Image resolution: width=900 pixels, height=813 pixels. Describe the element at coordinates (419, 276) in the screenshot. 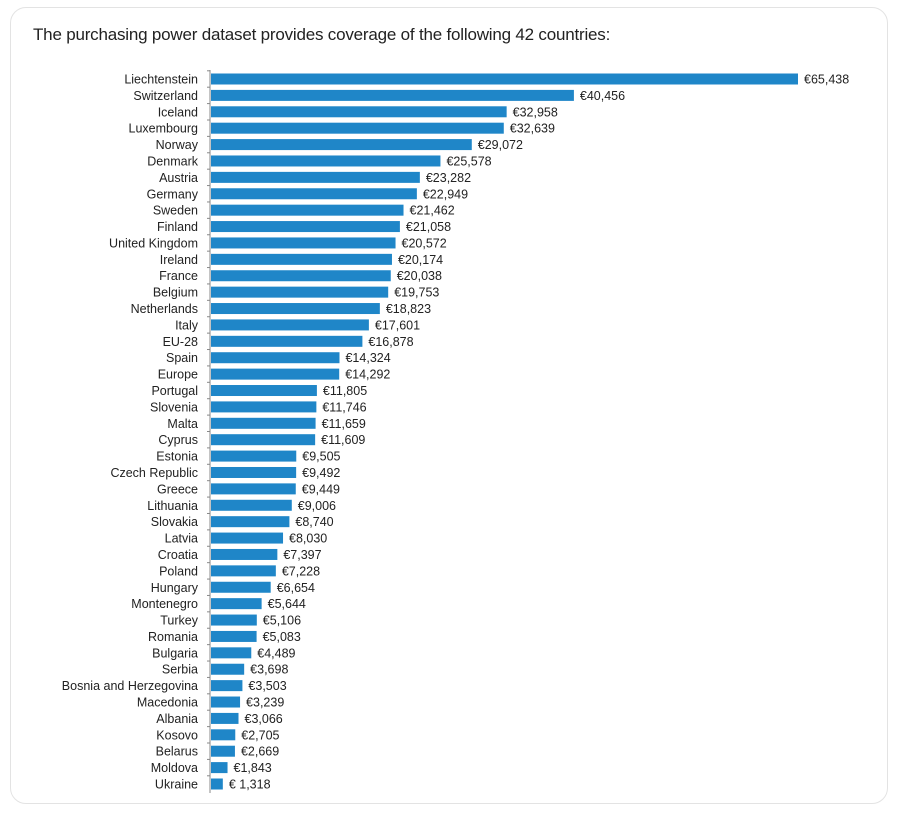

I see `data-label: €20,038` at that location.